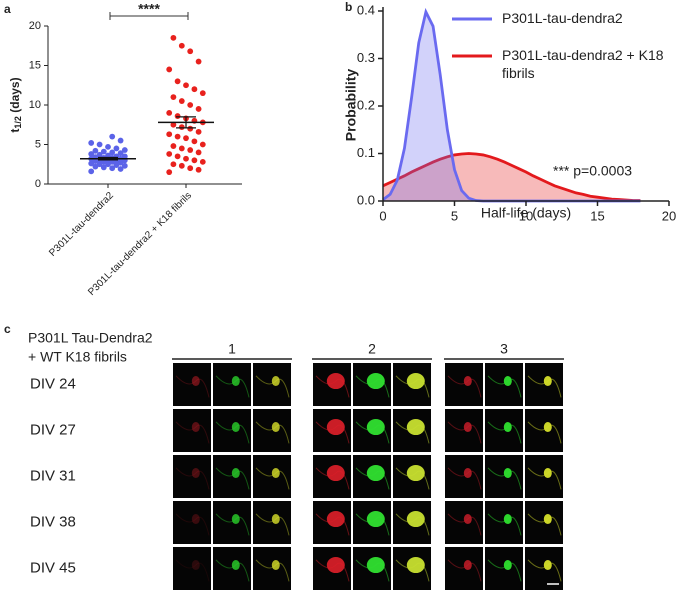 The height and width of the screenshot is (591, 676). I want to click on y-label-sub: 1/2, so click(18, 122).